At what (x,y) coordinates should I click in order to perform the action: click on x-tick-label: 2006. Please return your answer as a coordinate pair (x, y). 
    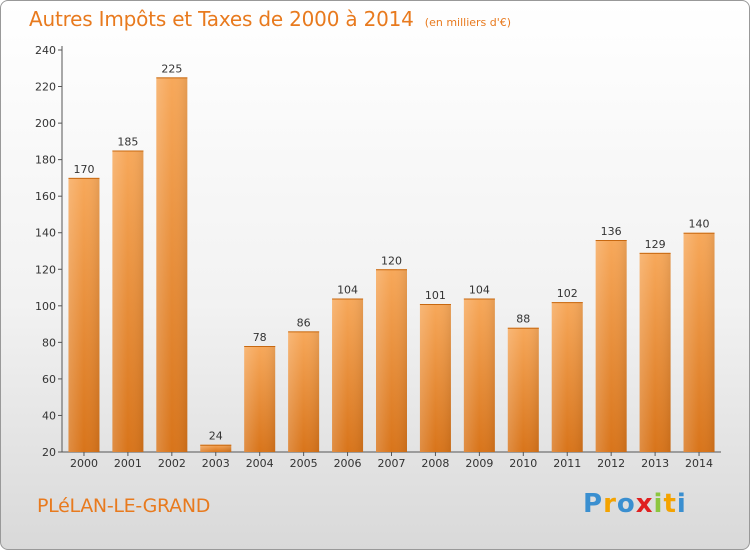
    Looking at the image, I should click on (348, 463).